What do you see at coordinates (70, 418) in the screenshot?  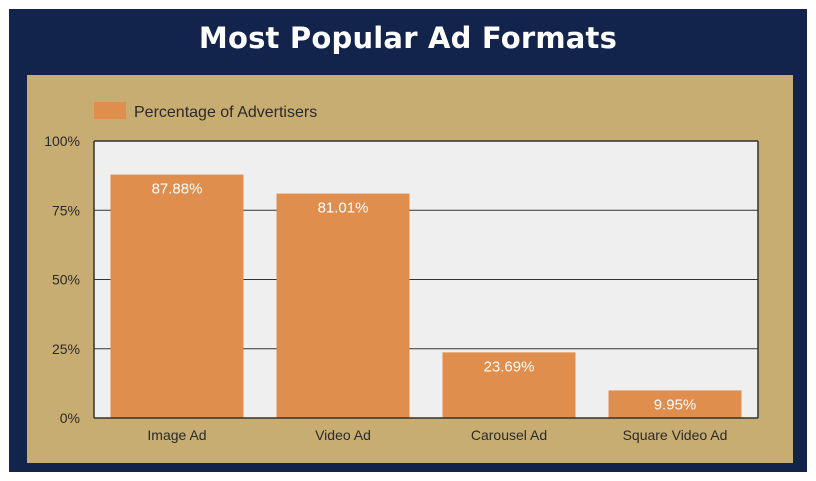 I see `y-tick-label: 0%` at bounding box center [70, 418].